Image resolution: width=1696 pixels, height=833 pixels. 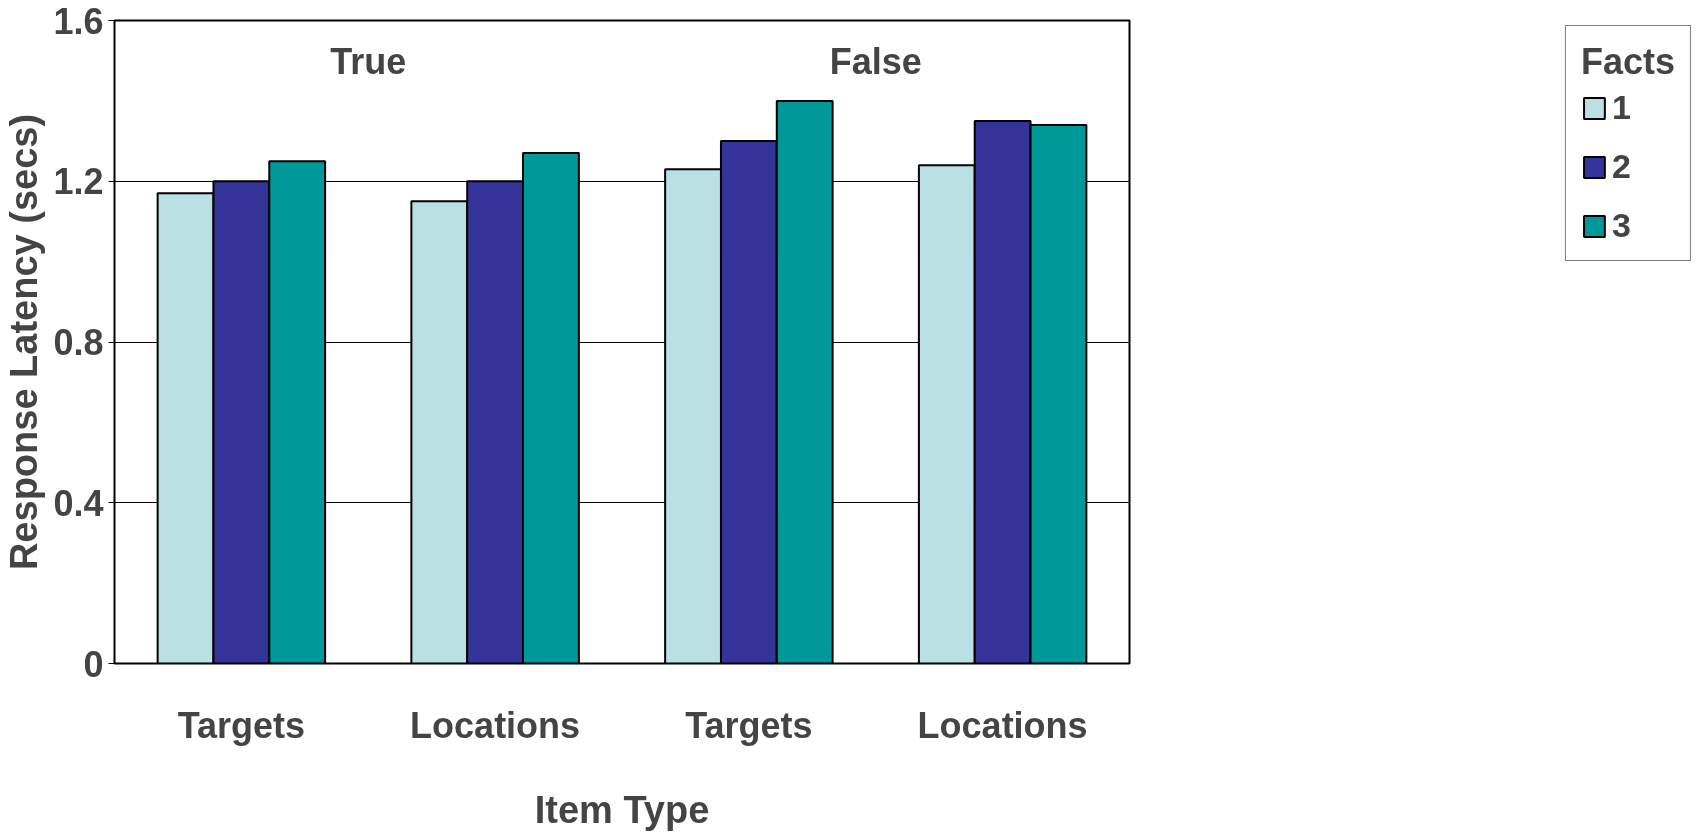 What do you see at coordinates (24, 342) in the screenshot?
I see `y-axis-title: Response Latency (secs)` at bounding box center [24, 342].